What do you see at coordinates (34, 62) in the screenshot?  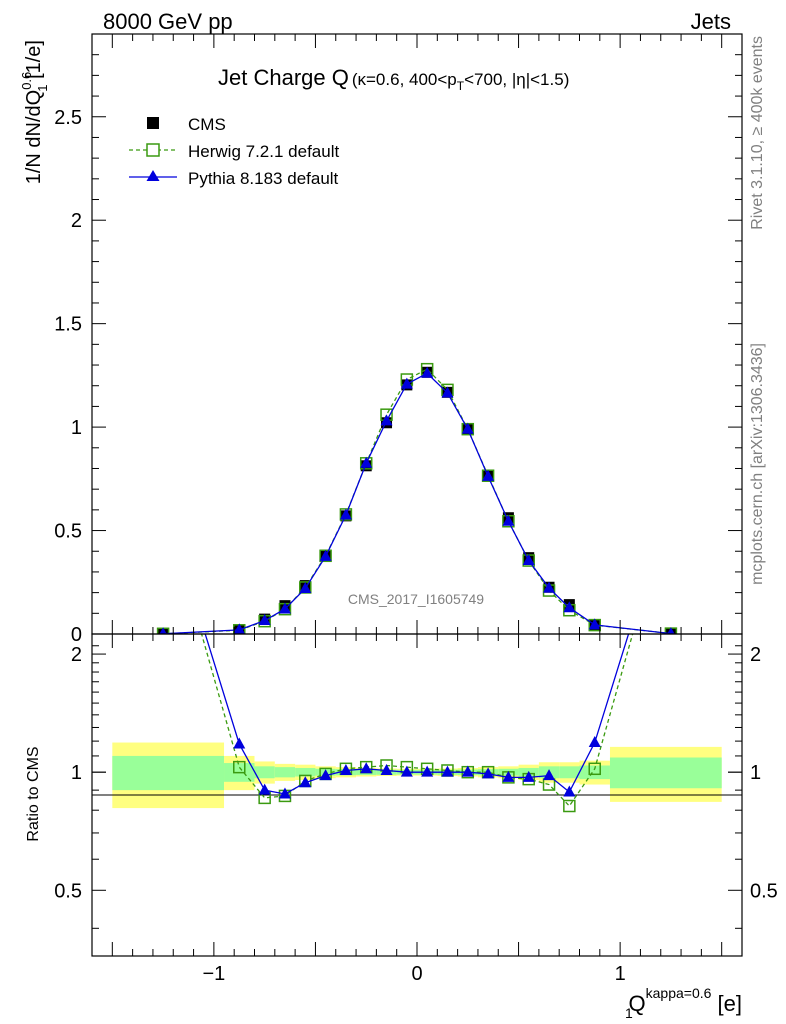 I see `main-ylabel-unit: [1/e]` at bounding box center [34, 62].